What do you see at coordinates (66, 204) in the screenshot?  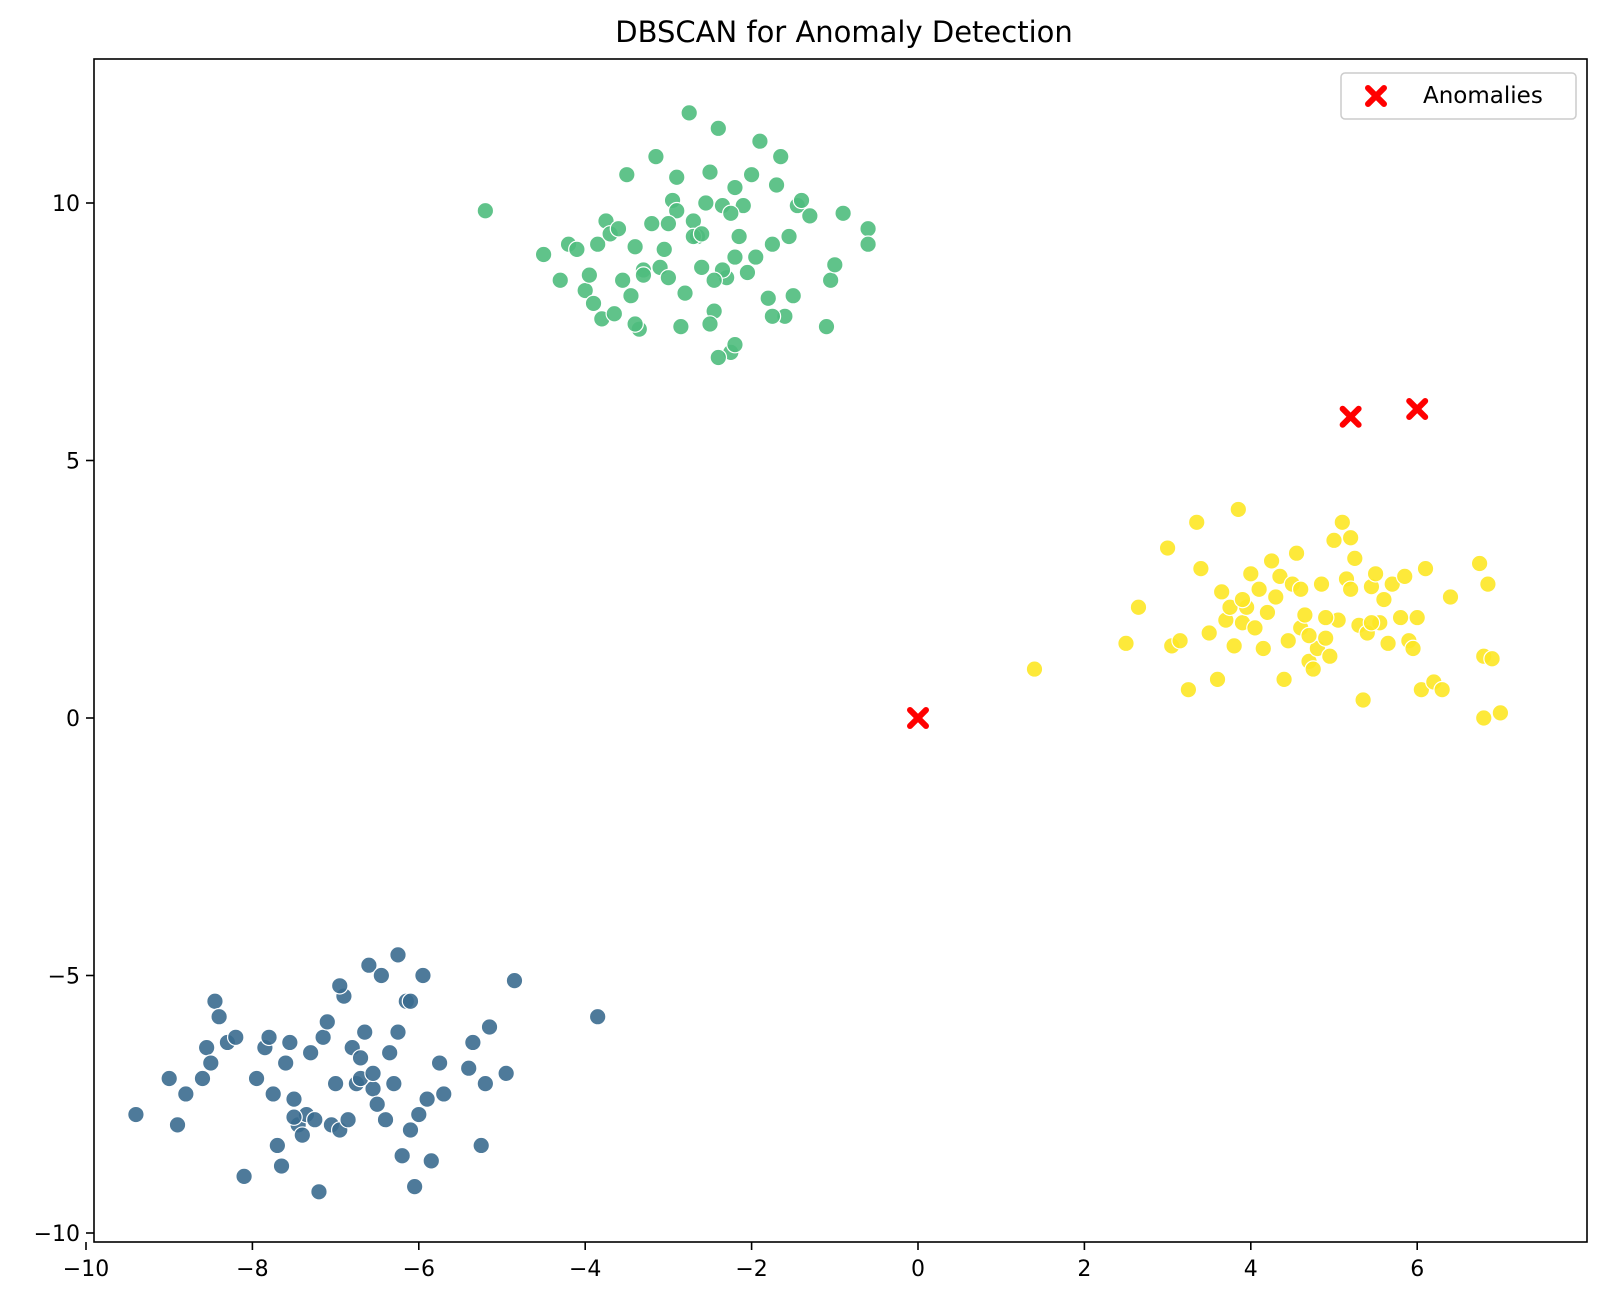 I see `y-tick-label: 10` at bounding box center [66, 204].